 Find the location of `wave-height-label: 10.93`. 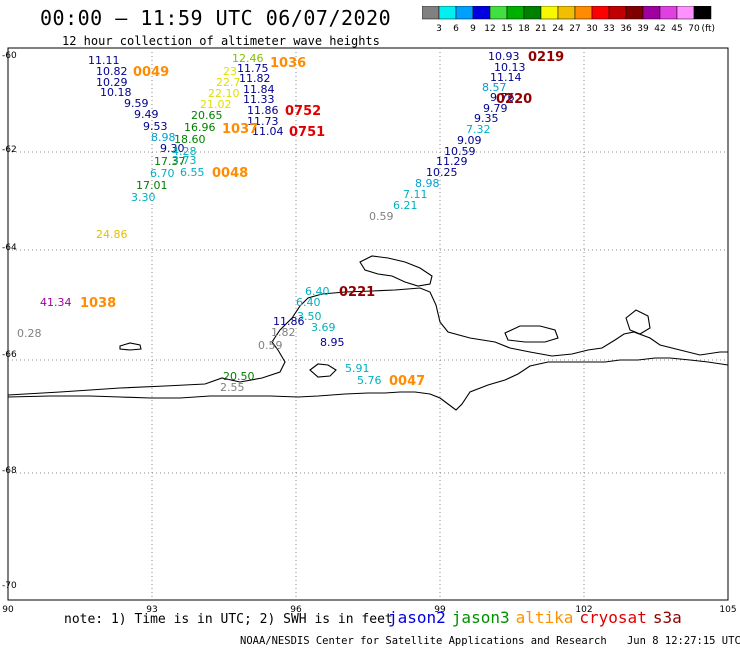

wave-height-label: 10.93 is located at coordinates (504, 56).